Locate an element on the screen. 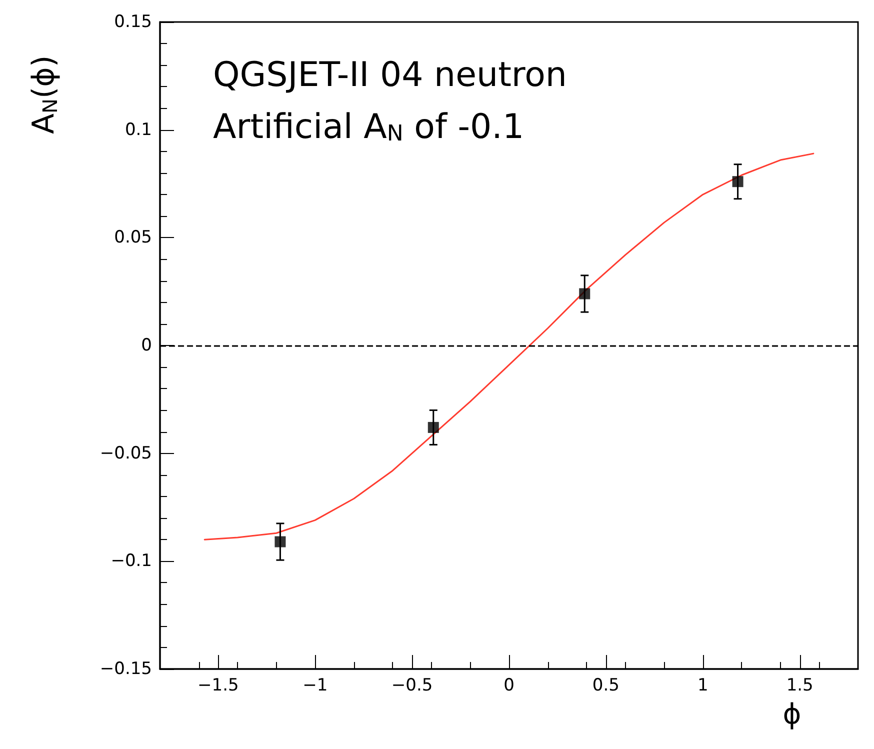 This screenshot has width=874, height=749. y-tick-label: −0.15 is located at coordinates (126, 669).